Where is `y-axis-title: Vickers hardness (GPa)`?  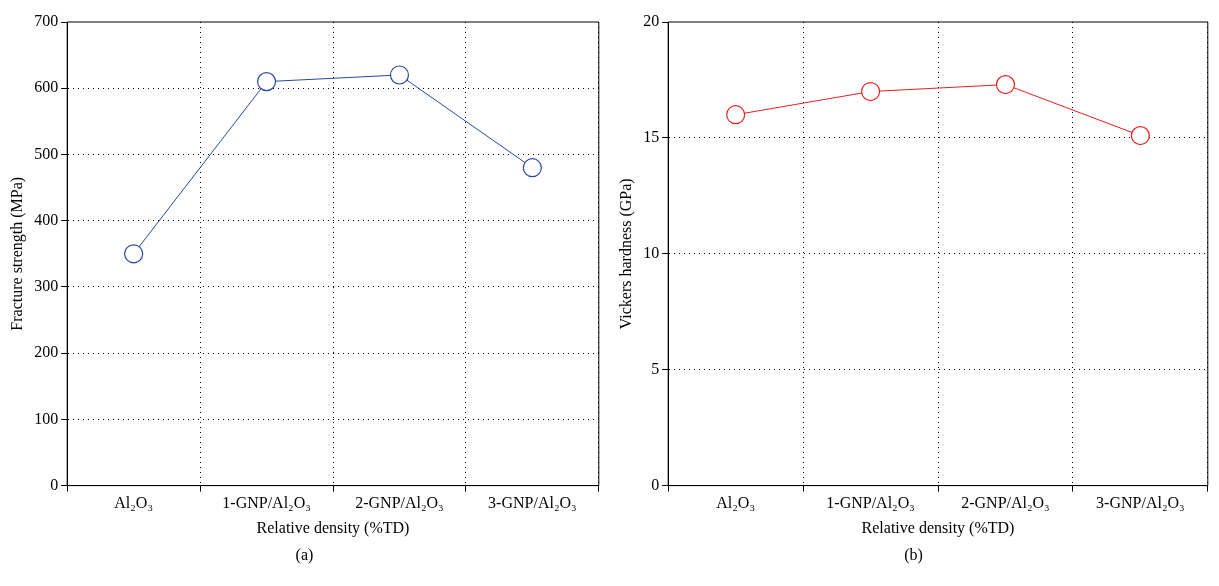 y-axis-title: Vickers hardness (GPa) is located at coordinates (625, 254).